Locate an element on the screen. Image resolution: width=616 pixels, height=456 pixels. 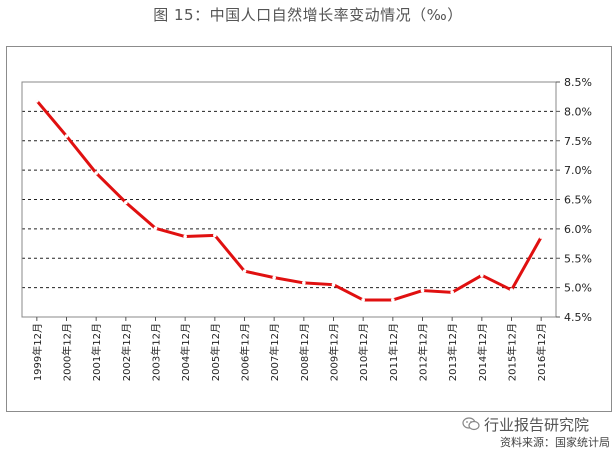
y-tick-label: 6.0% is located at coordinates (578, 229).